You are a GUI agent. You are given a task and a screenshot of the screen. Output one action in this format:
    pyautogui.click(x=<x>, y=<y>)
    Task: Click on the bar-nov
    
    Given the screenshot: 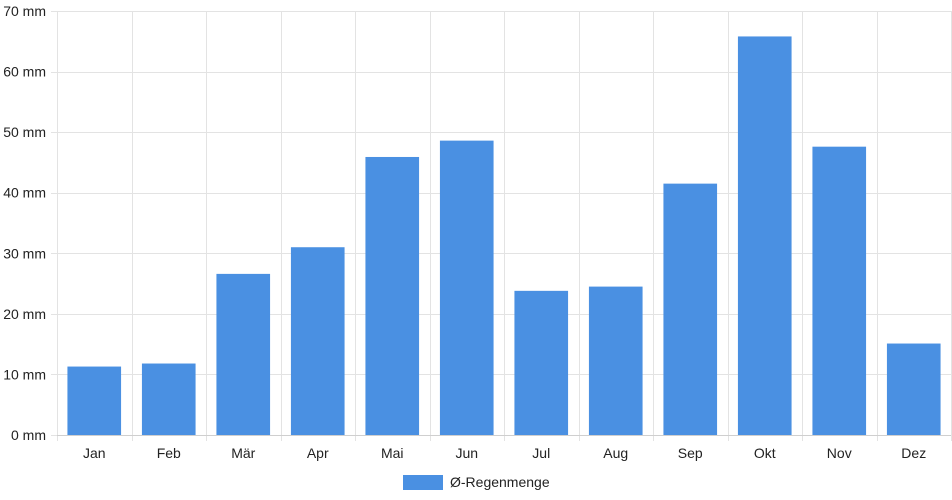 What is the action you would take?
    pyautogui.click(x=839, y=290)
    